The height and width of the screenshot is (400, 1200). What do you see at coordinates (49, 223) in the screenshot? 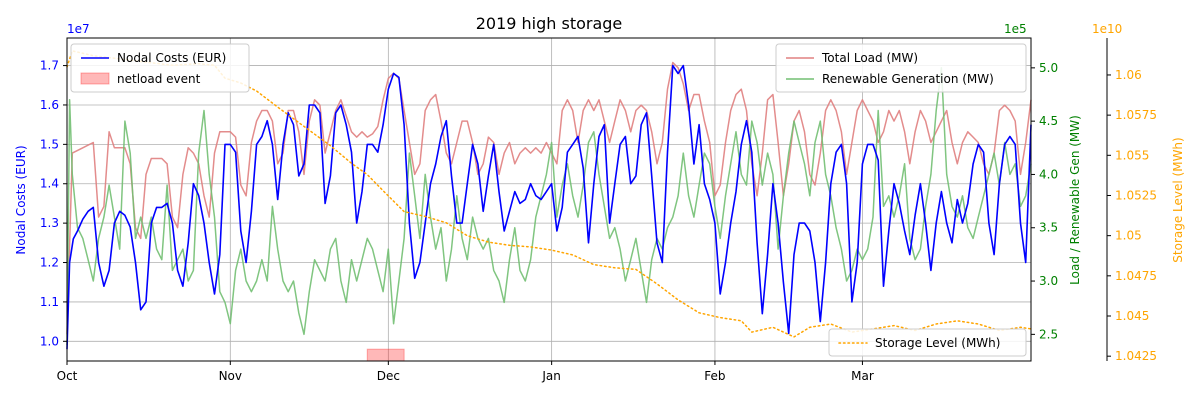
I see `left-tick-label: 1.3` at bounding box center [49, 223].